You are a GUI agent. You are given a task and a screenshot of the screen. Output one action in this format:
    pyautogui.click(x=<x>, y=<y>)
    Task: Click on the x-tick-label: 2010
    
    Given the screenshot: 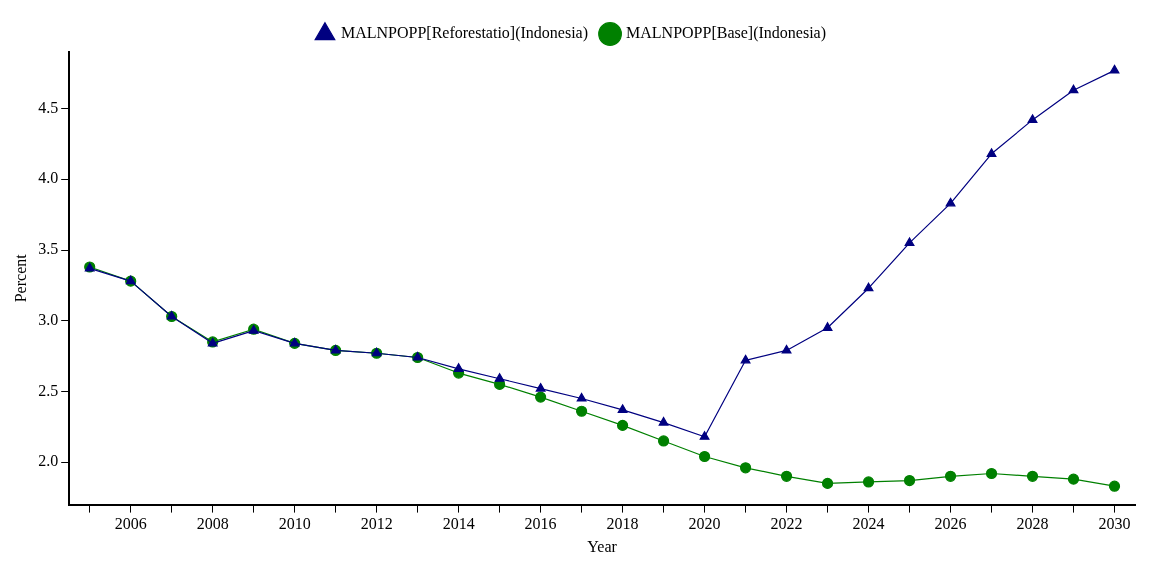 What is the action you would take?
    pyautogui.click(x=294, y=524)
    